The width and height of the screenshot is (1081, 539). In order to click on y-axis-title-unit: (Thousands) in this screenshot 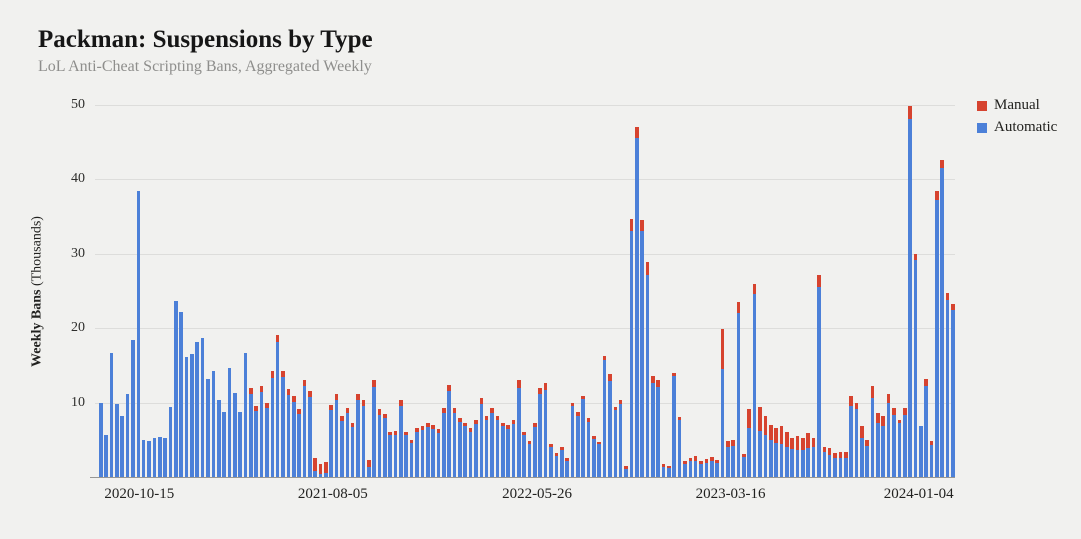, I will do `click(37, 253)`.